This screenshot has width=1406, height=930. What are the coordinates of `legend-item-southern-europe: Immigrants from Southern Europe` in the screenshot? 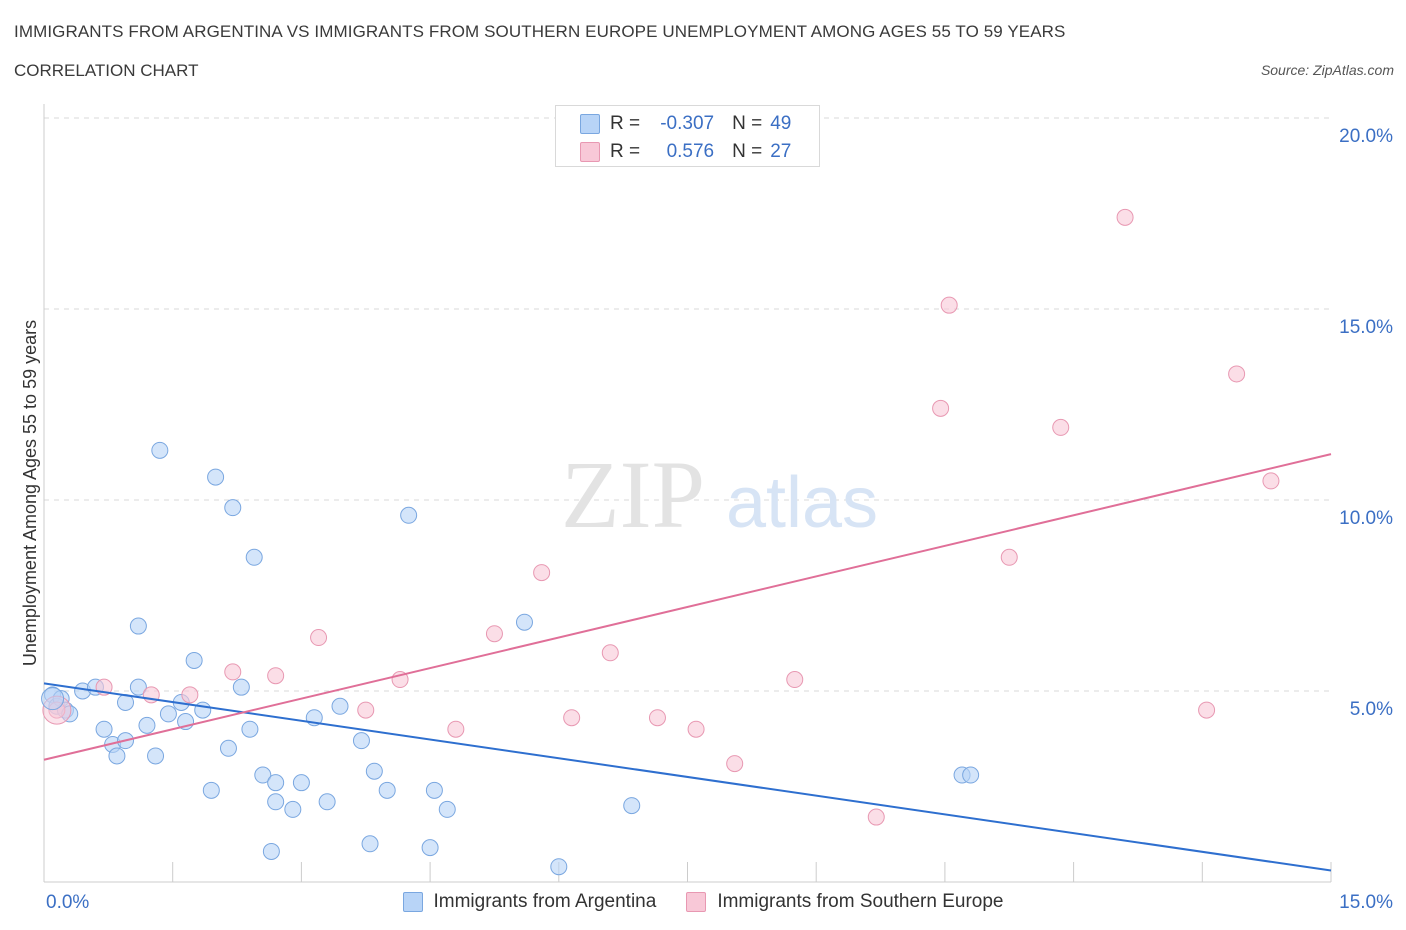 It's located at (845, 902).